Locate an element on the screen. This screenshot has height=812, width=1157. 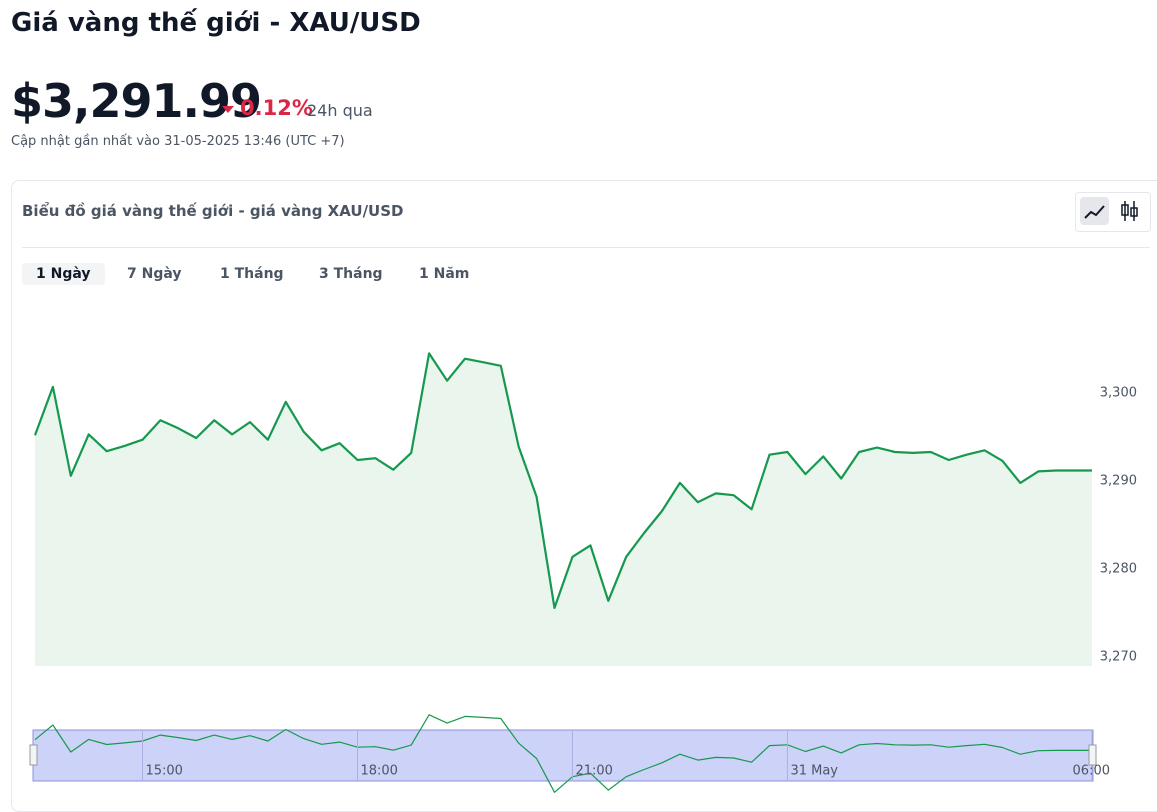
candle-icon is located at coordinates (1129, 211).